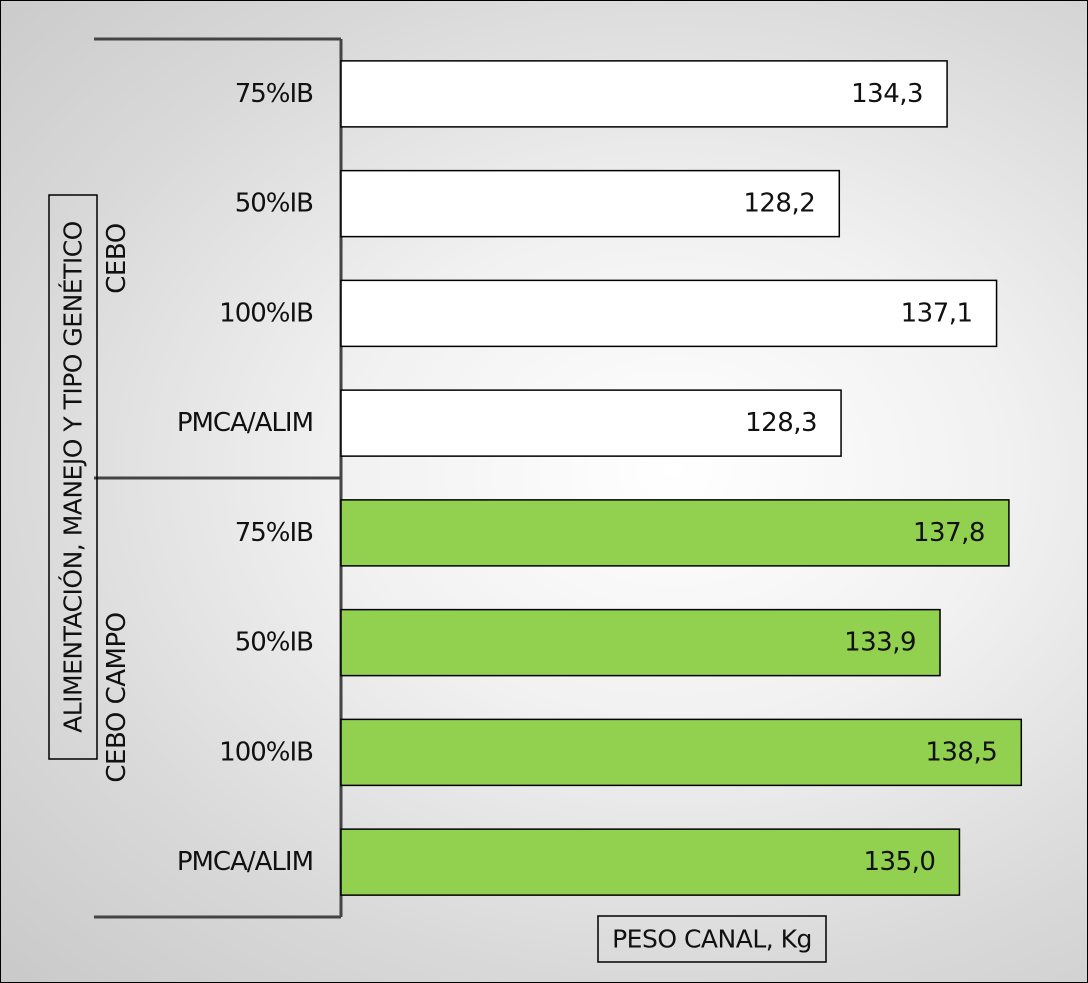  I want to click on group-label: CEBO CAMPO, so click(117, 697).